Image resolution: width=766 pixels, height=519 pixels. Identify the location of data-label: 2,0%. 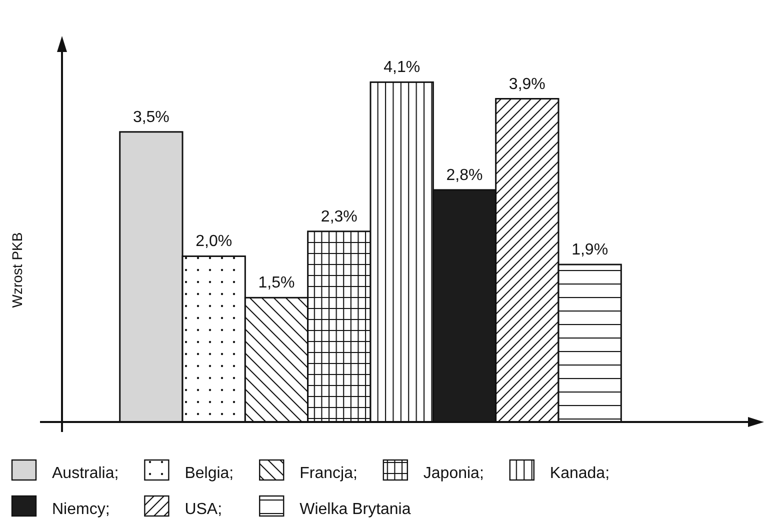
(214, 241).